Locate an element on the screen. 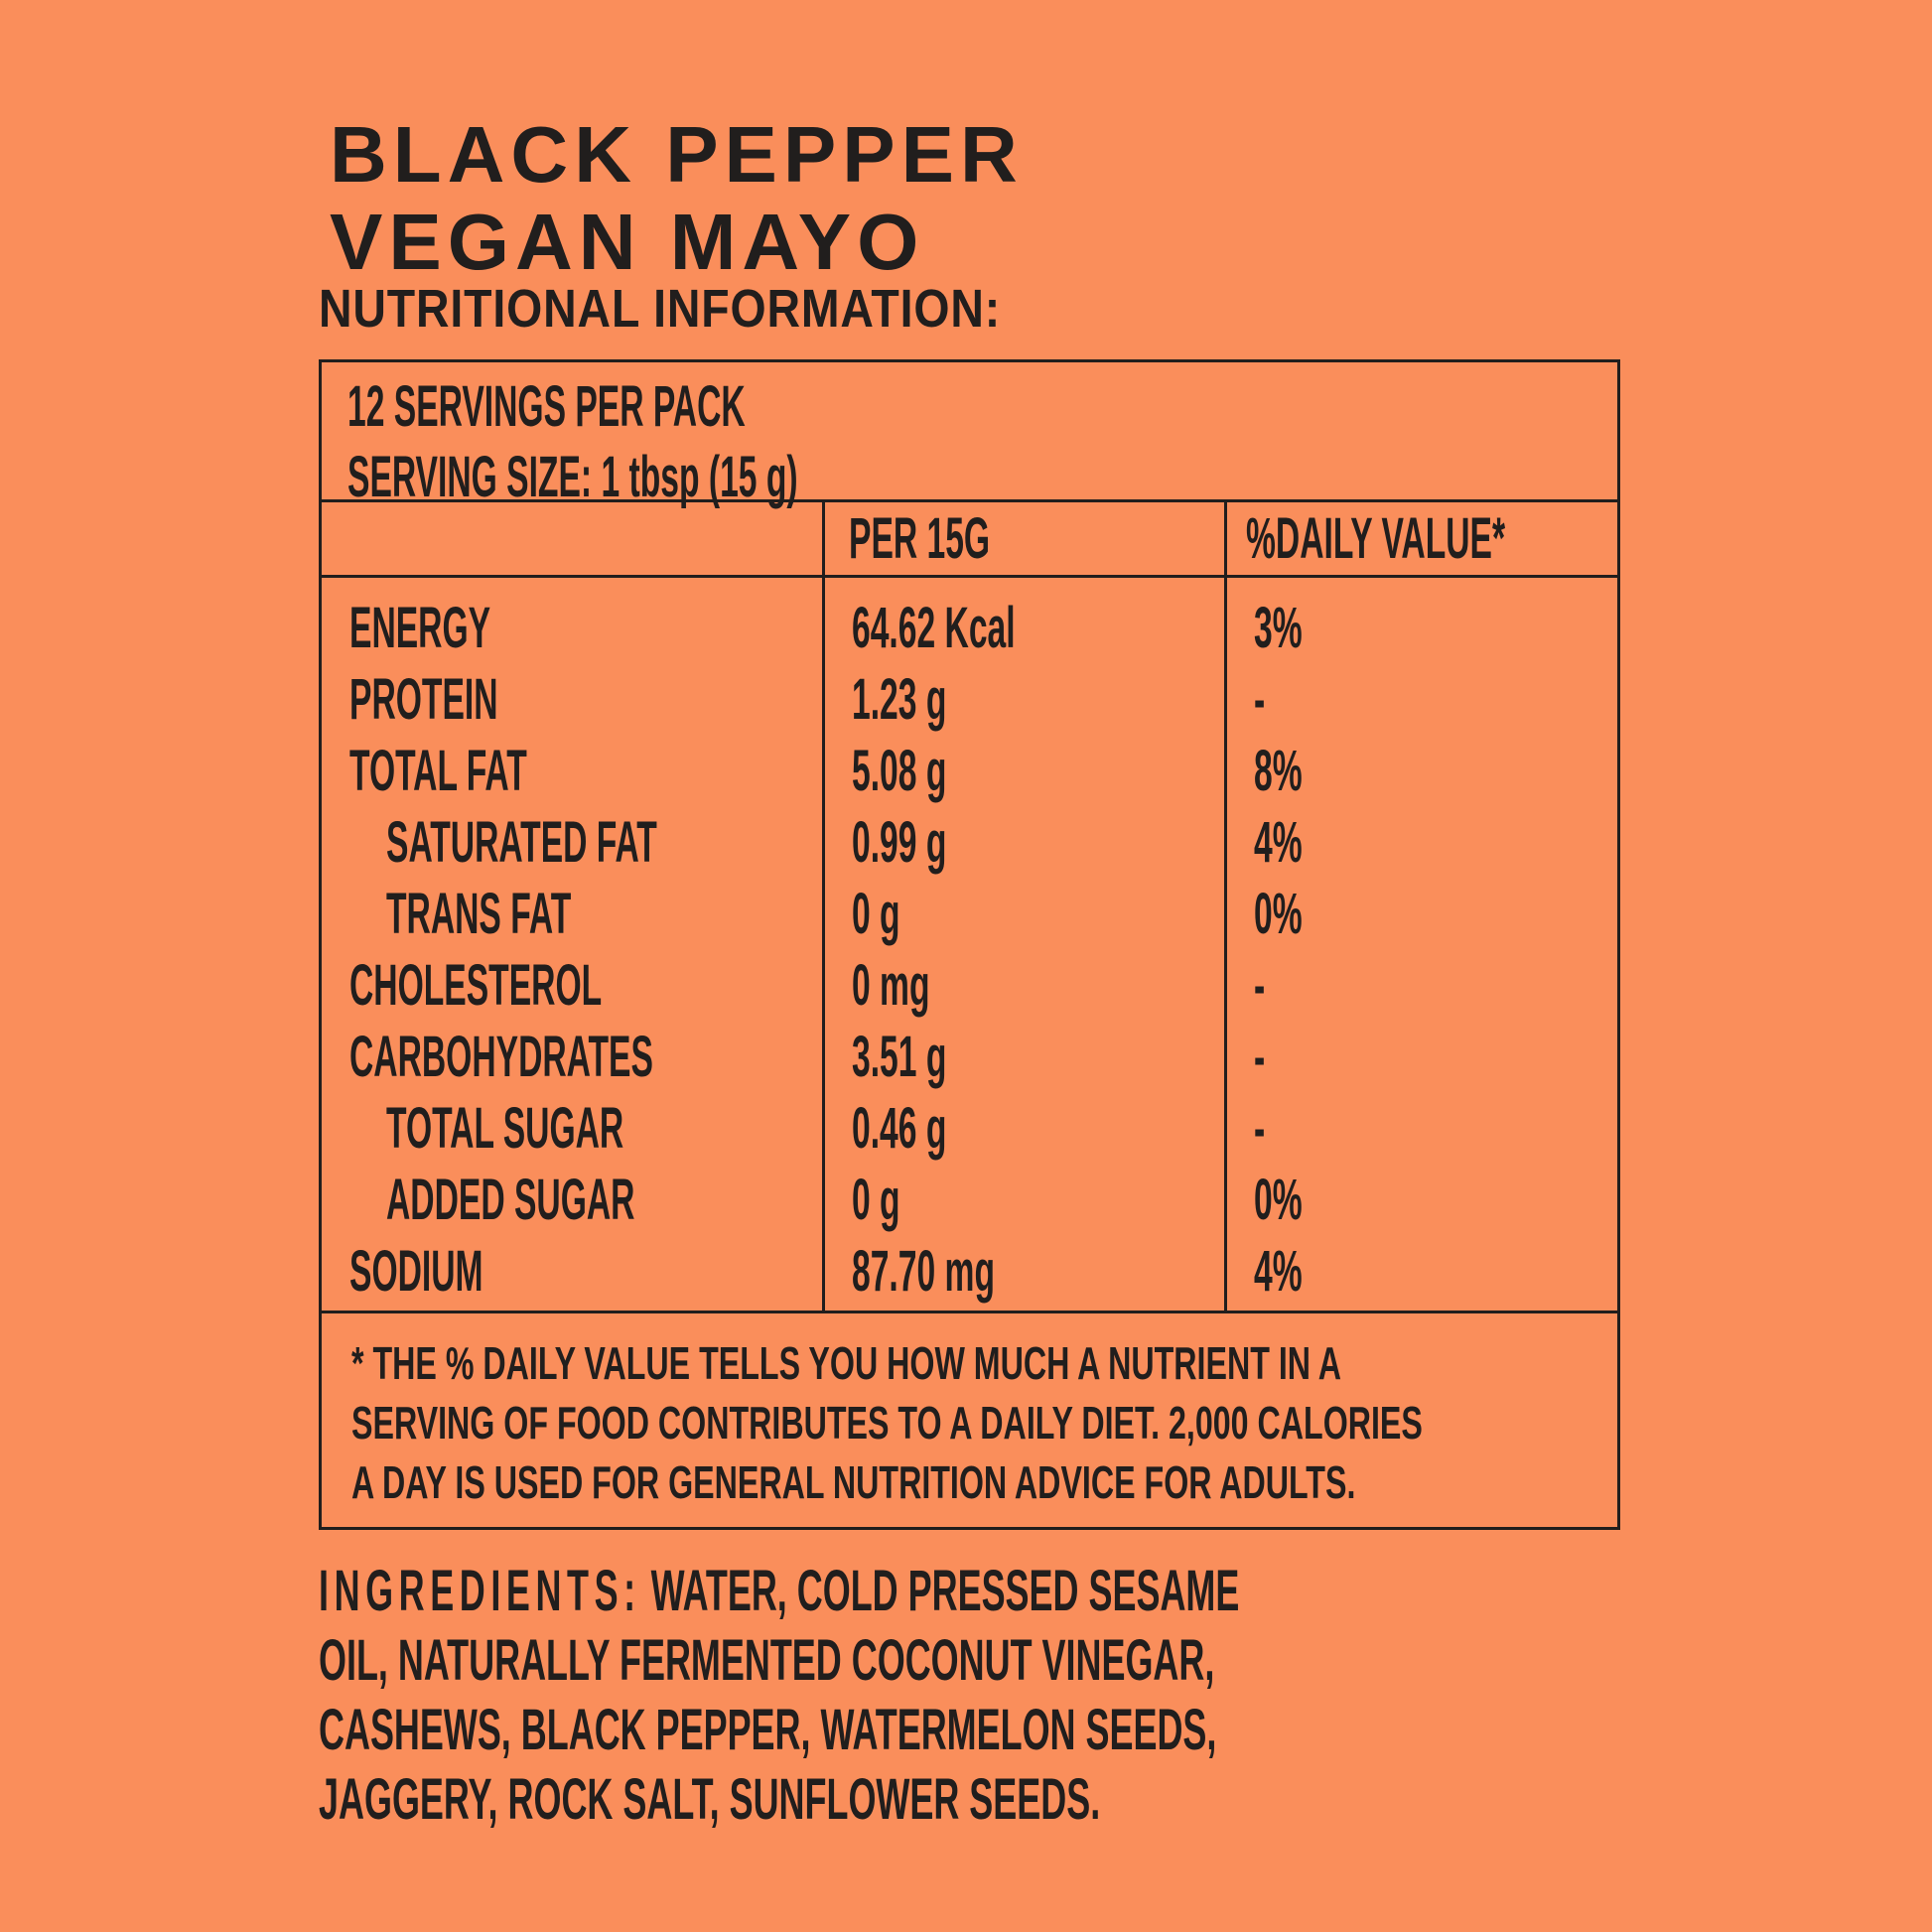 The image size is (1932, 1932). ingredients-line: INGREDIENTS: WATER, COLD PRESSED SESAME is located at coordinates (1061, 1592).